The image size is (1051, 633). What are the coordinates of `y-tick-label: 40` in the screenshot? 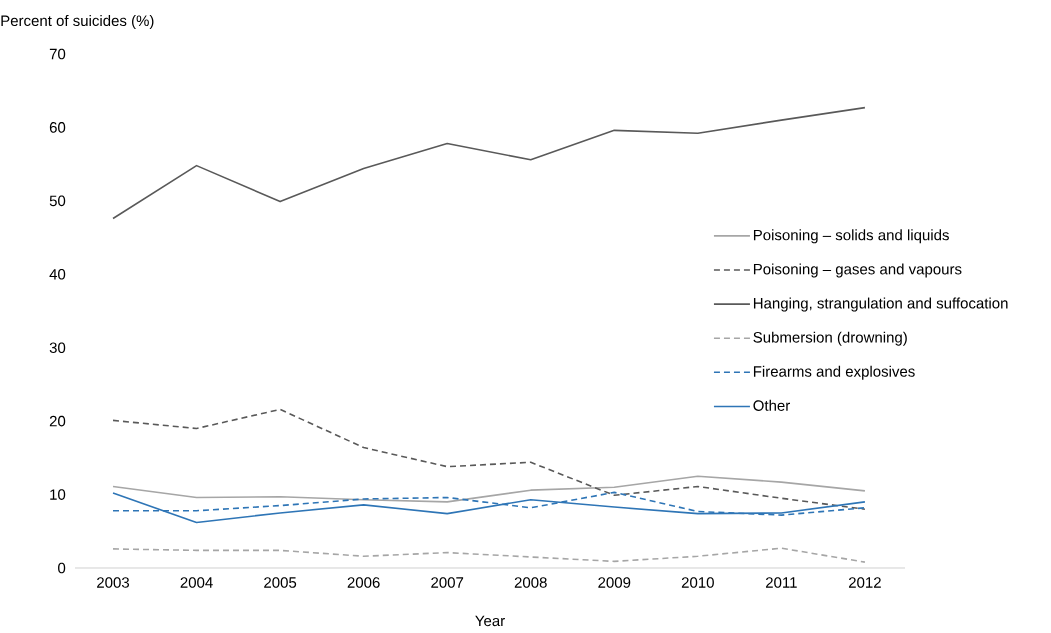 It's located at (57, 274).